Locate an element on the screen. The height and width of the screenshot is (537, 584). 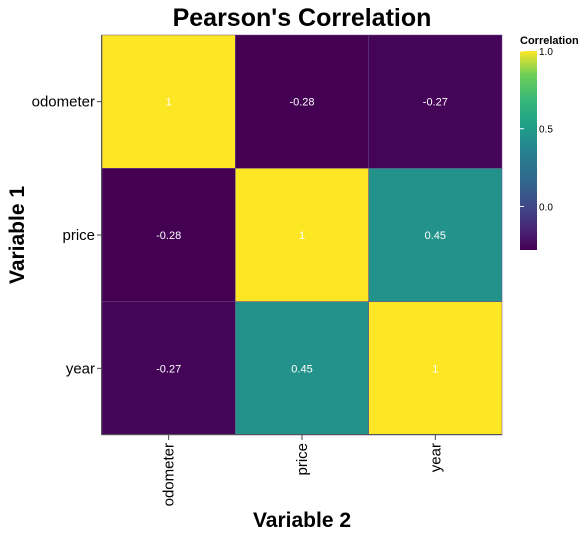
x-axis-title: Variable 2 is located at coordinates (302, 520).